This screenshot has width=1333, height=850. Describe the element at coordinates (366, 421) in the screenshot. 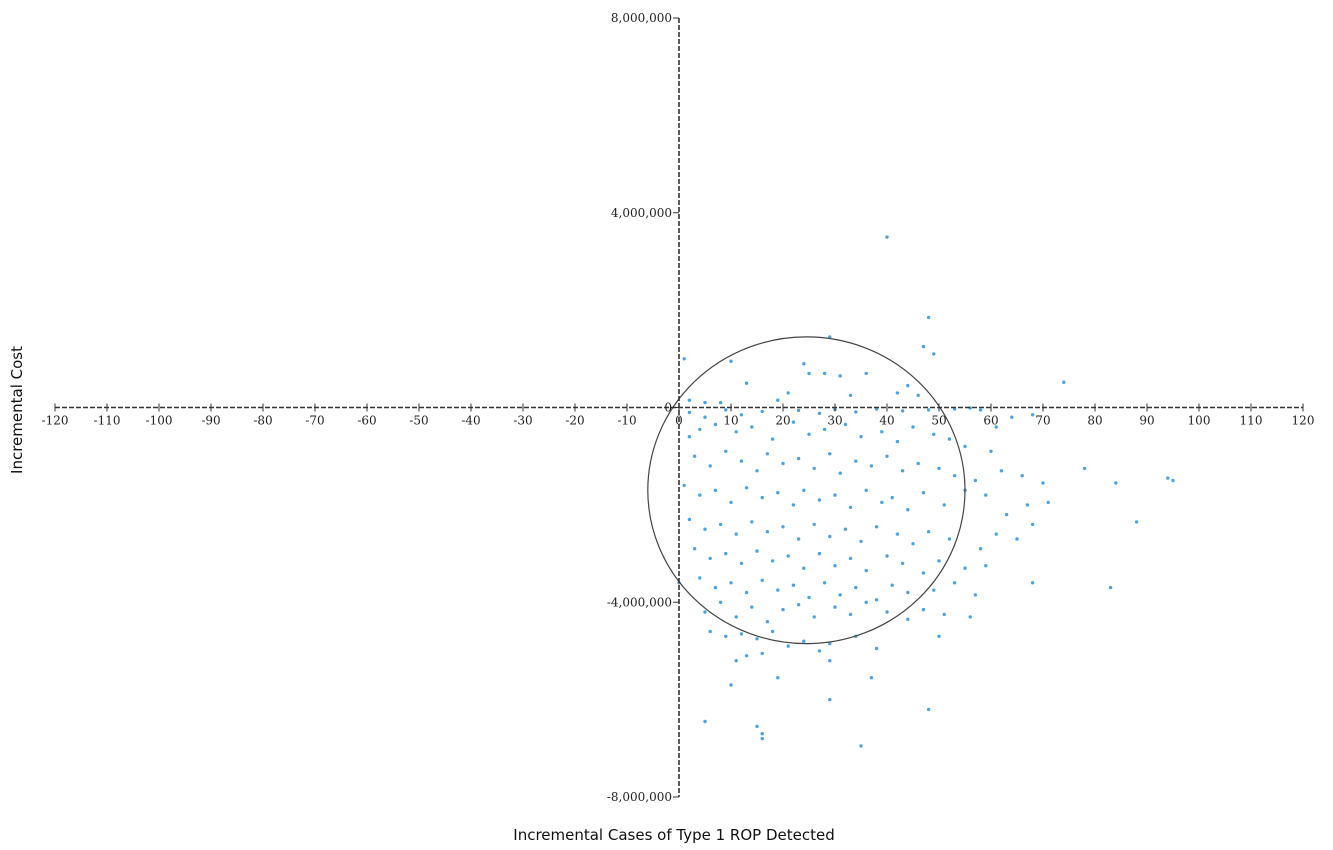

I see `x-tick-label: -60` at that location.